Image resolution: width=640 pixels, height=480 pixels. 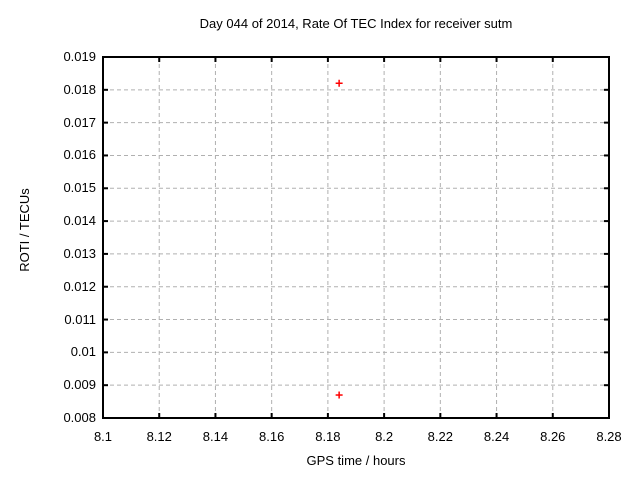 What do you see at coordinates (440, 436) in the screenshot?
I see `x-tick-label: 8.22` at bounding box center [440, 436].